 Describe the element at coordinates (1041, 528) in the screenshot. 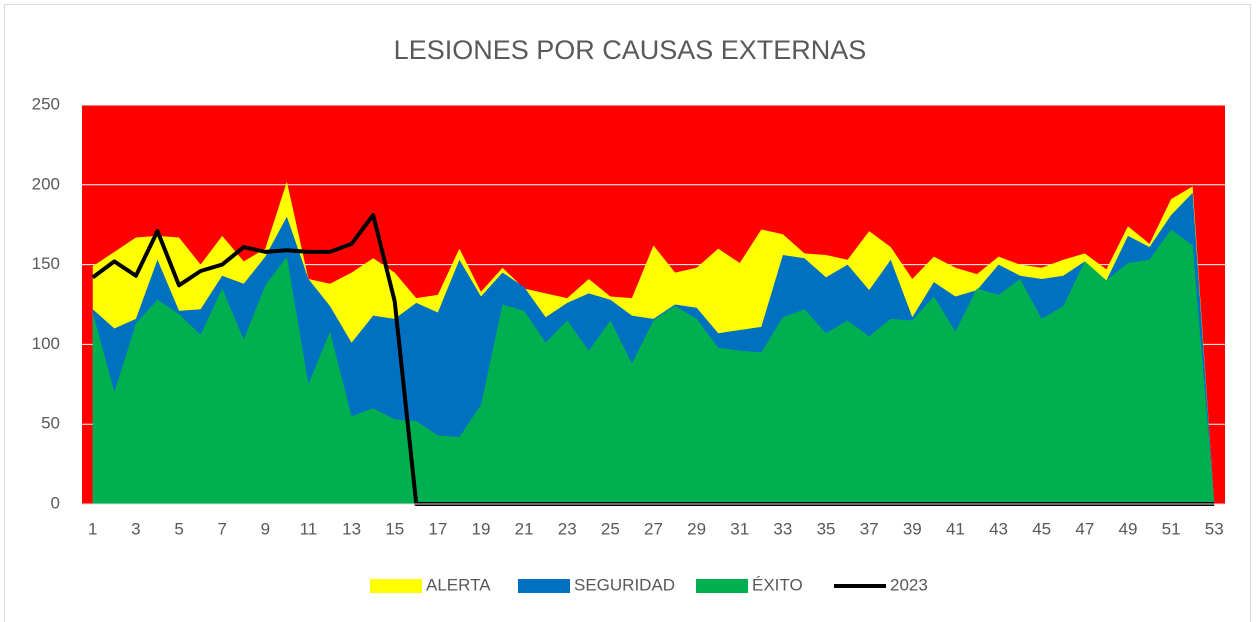

I see `x-tick-label: 45` at that location.